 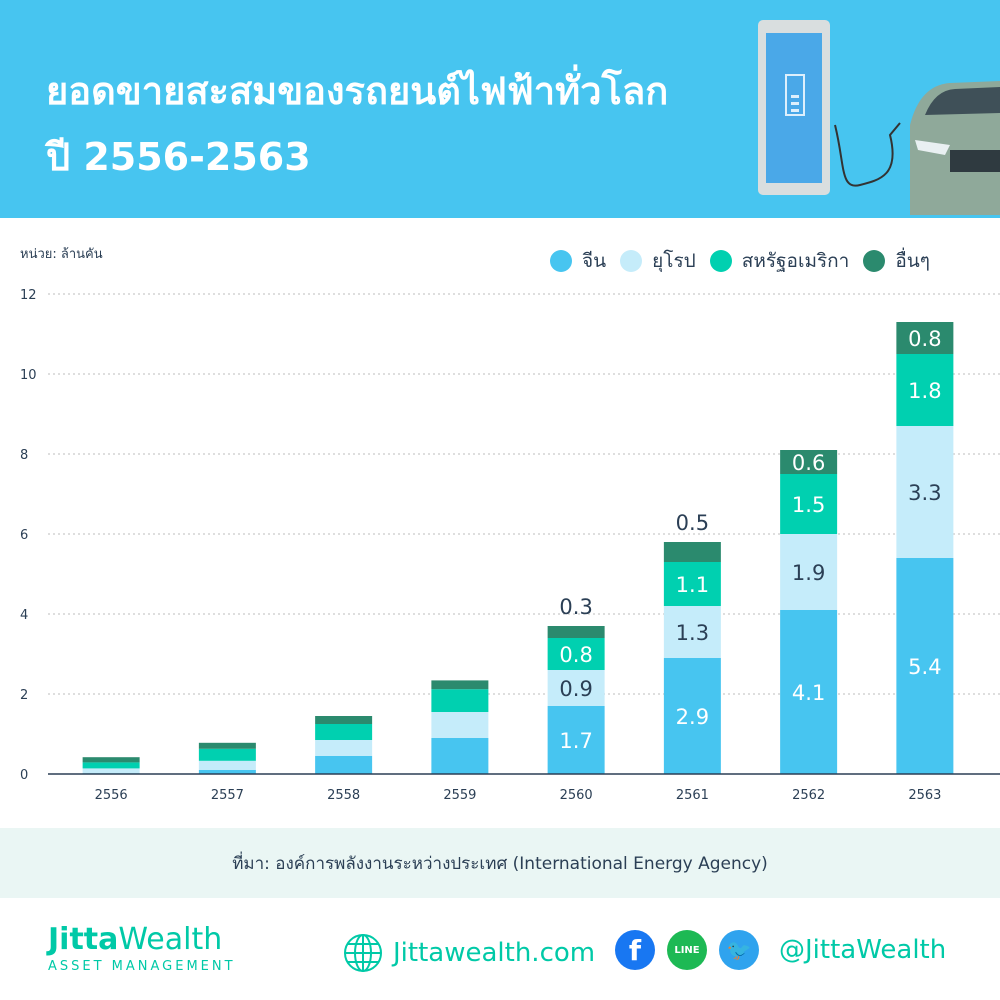 I want to click on legend-label: จีน, so click(x=594, y=261).